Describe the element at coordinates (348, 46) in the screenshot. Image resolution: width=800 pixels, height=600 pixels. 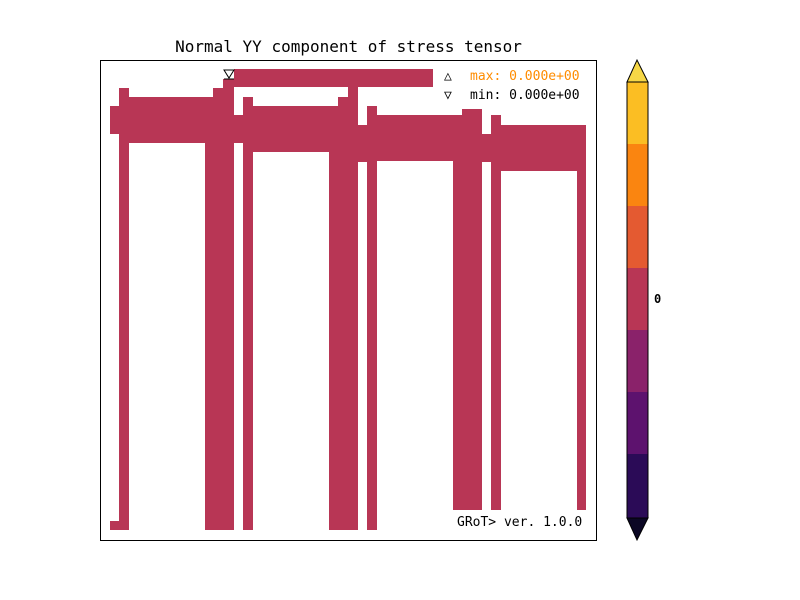
I see `plot-title: Normal YY component of stress tensor` at that location.